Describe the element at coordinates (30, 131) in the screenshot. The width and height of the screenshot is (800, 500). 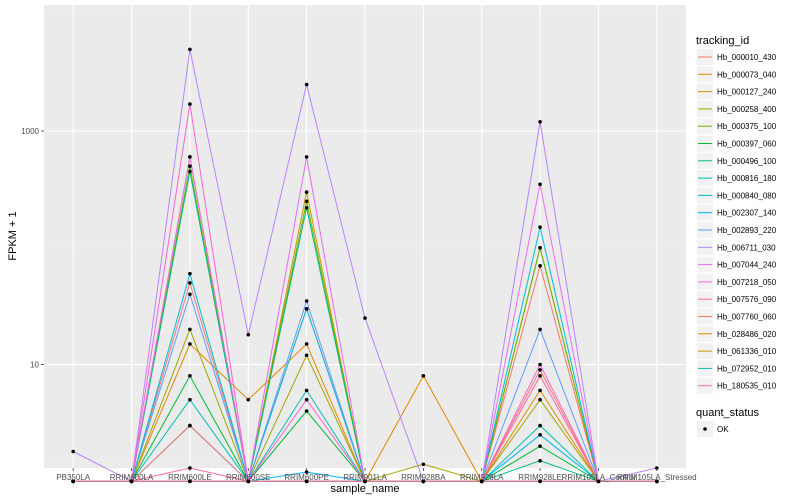
I see `y-tick-label: 1000` at that location.